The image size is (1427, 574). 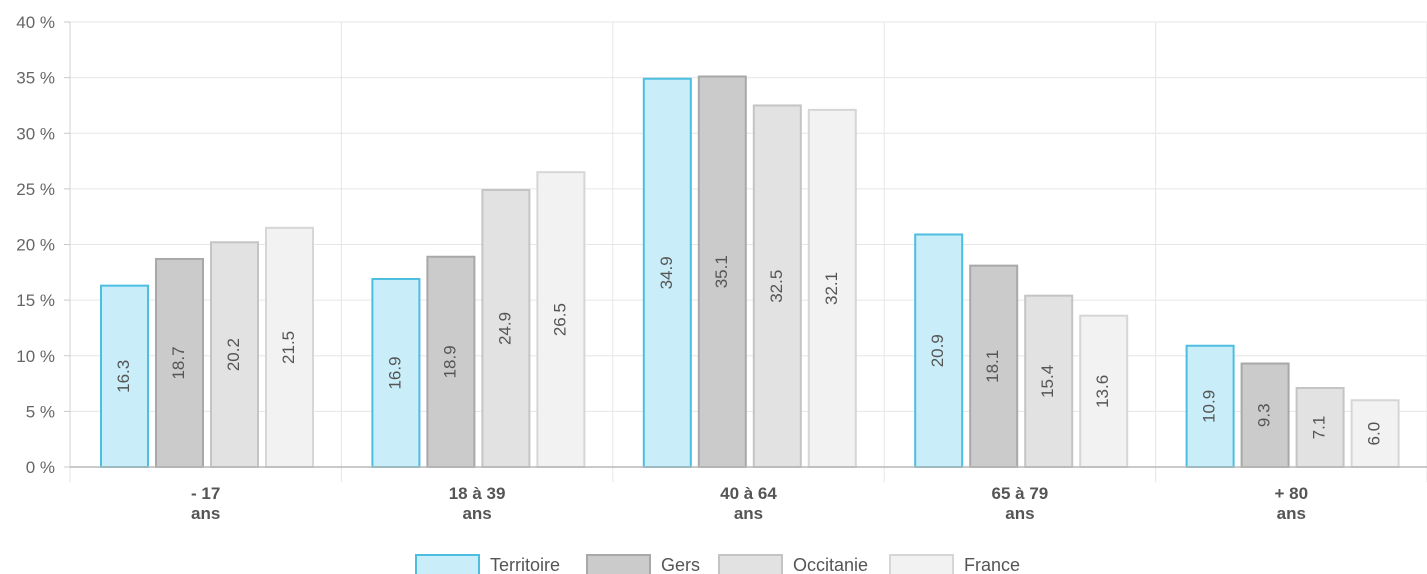 What do you see at coordinates (35, 245) in the screenshot?
I see `y-tick-label: 20 %` at bounding box center [35, 245].